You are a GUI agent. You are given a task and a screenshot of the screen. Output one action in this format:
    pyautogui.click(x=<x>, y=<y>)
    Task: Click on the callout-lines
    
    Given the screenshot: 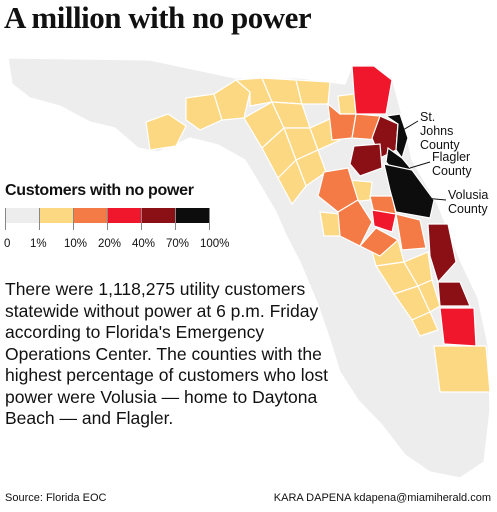 What is the action you would take?
    pyautogui.click(x=424, y=160)
    